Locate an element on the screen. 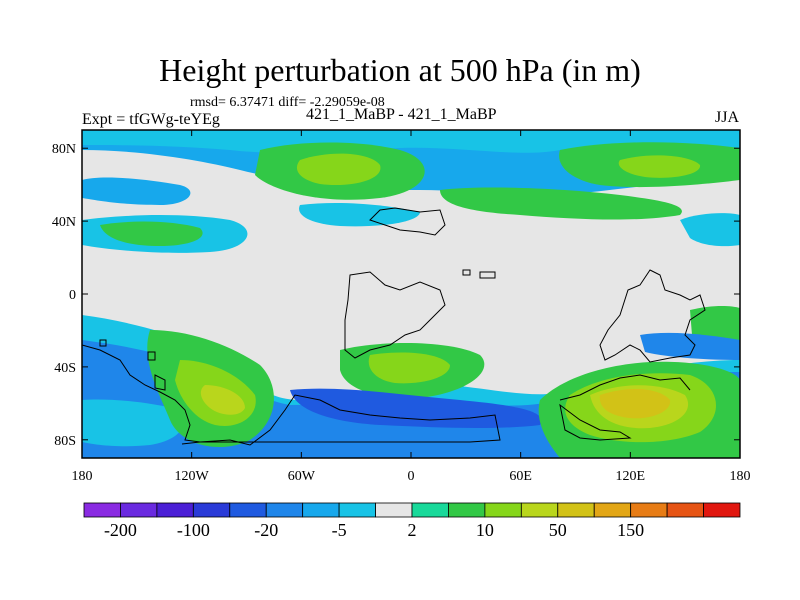 The height and width of the screenshot is (600, 800). y-tick-label: 40S is located at coordinates (65, 368).